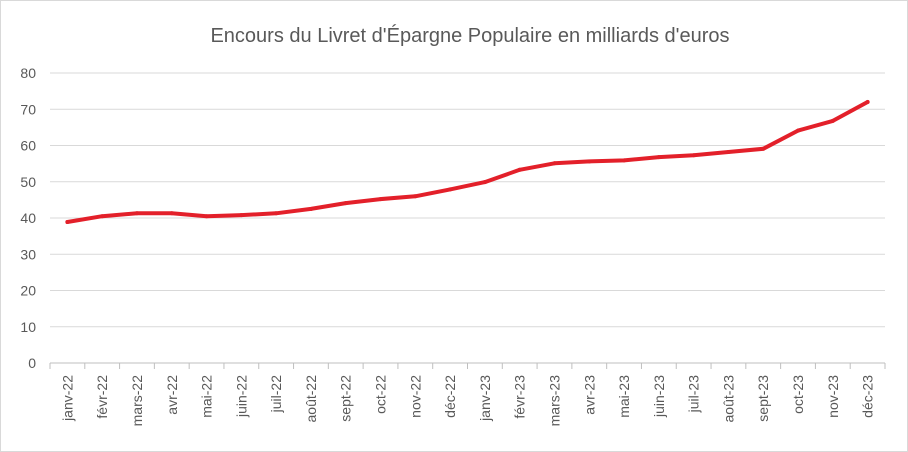 Image resolution: width=908 pixels, height=452 pixels. Describe the element at coordinates (28, 109) in the screenshot. I see `y-tick-label: 70` at that location.